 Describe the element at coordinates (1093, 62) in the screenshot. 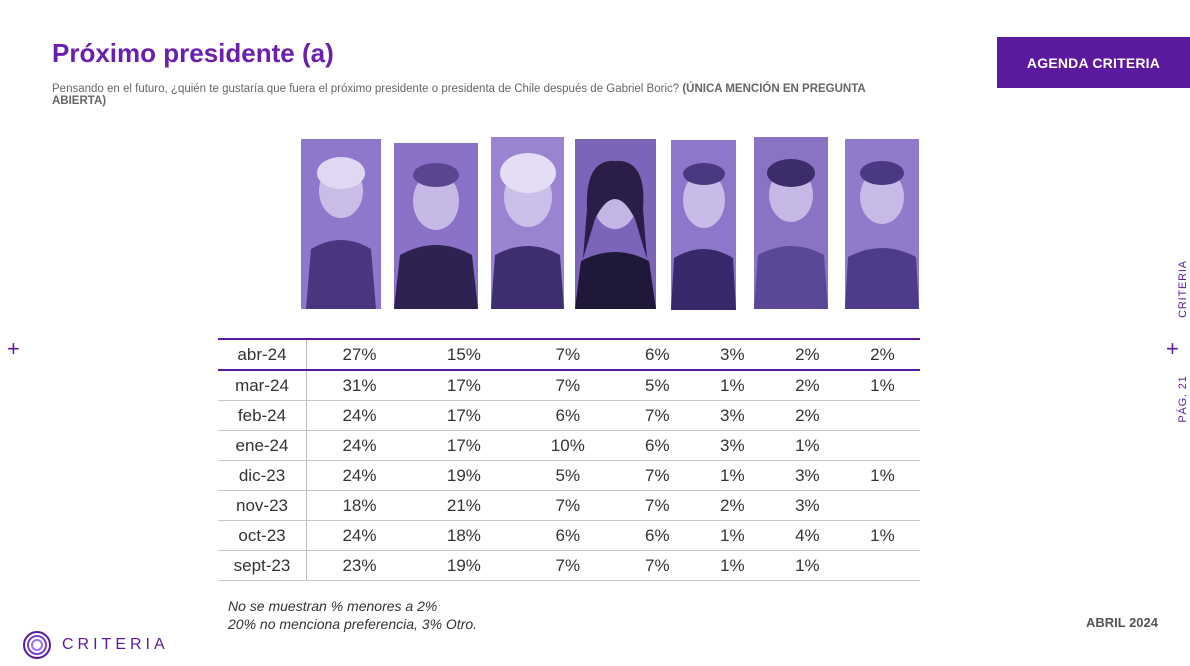

I see `agenda-criteria-badge: AGENDA CRITERIA` at that location.